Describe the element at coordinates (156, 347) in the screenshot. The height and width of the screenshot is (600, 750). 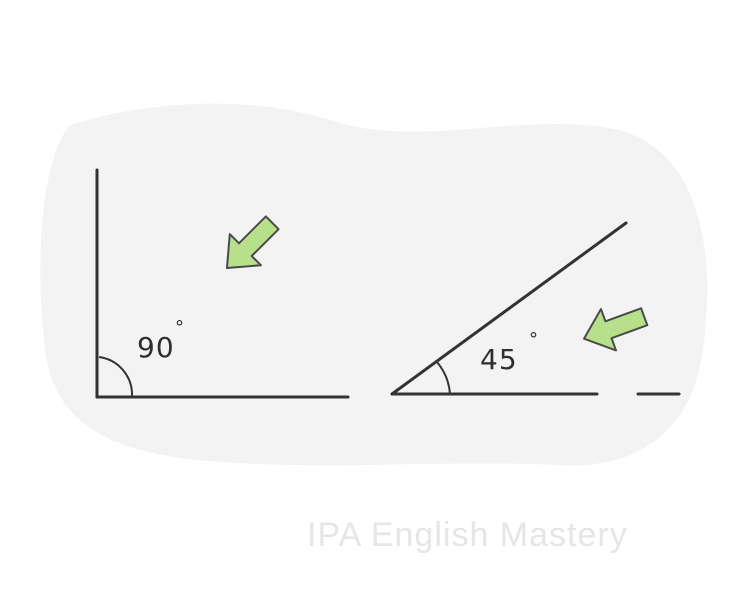
I see `right-angle-label: 90` at that location.